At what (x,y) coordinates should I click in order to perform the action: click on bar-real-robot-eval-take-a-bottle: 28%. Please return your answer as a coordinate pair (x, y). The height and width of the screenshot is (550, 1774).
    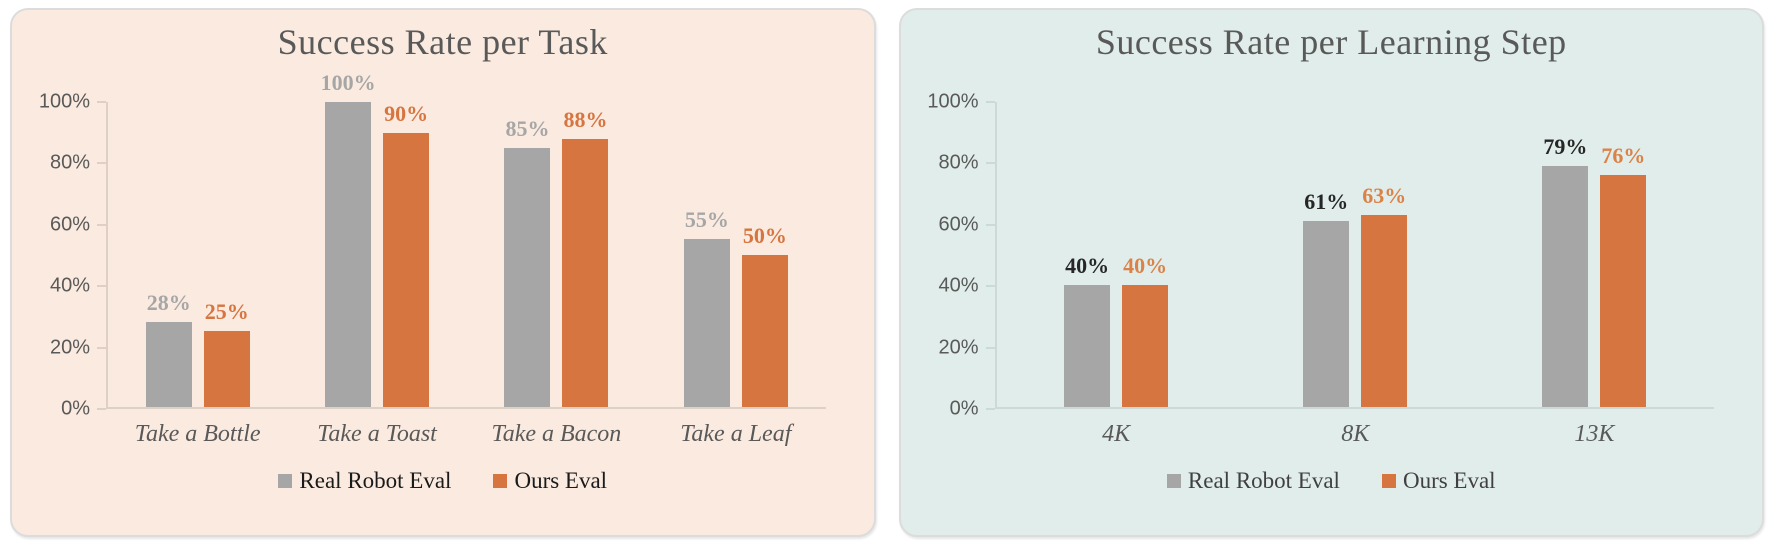
    Looking at the image, I should click on (168, 348).